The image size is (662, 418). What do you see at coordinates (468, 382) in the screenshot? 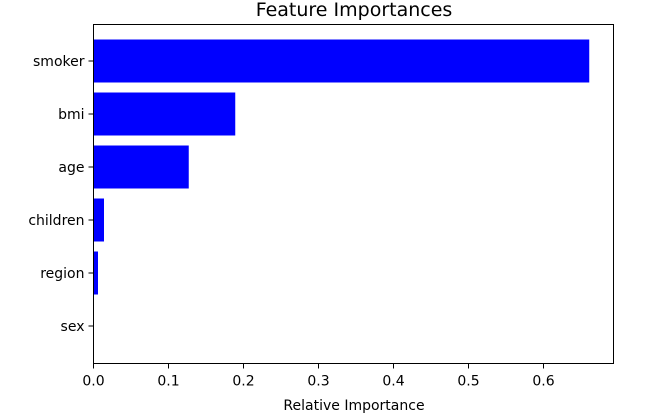
I see `x-tick-label-5: 0.5` at bounding box center [468, 382].